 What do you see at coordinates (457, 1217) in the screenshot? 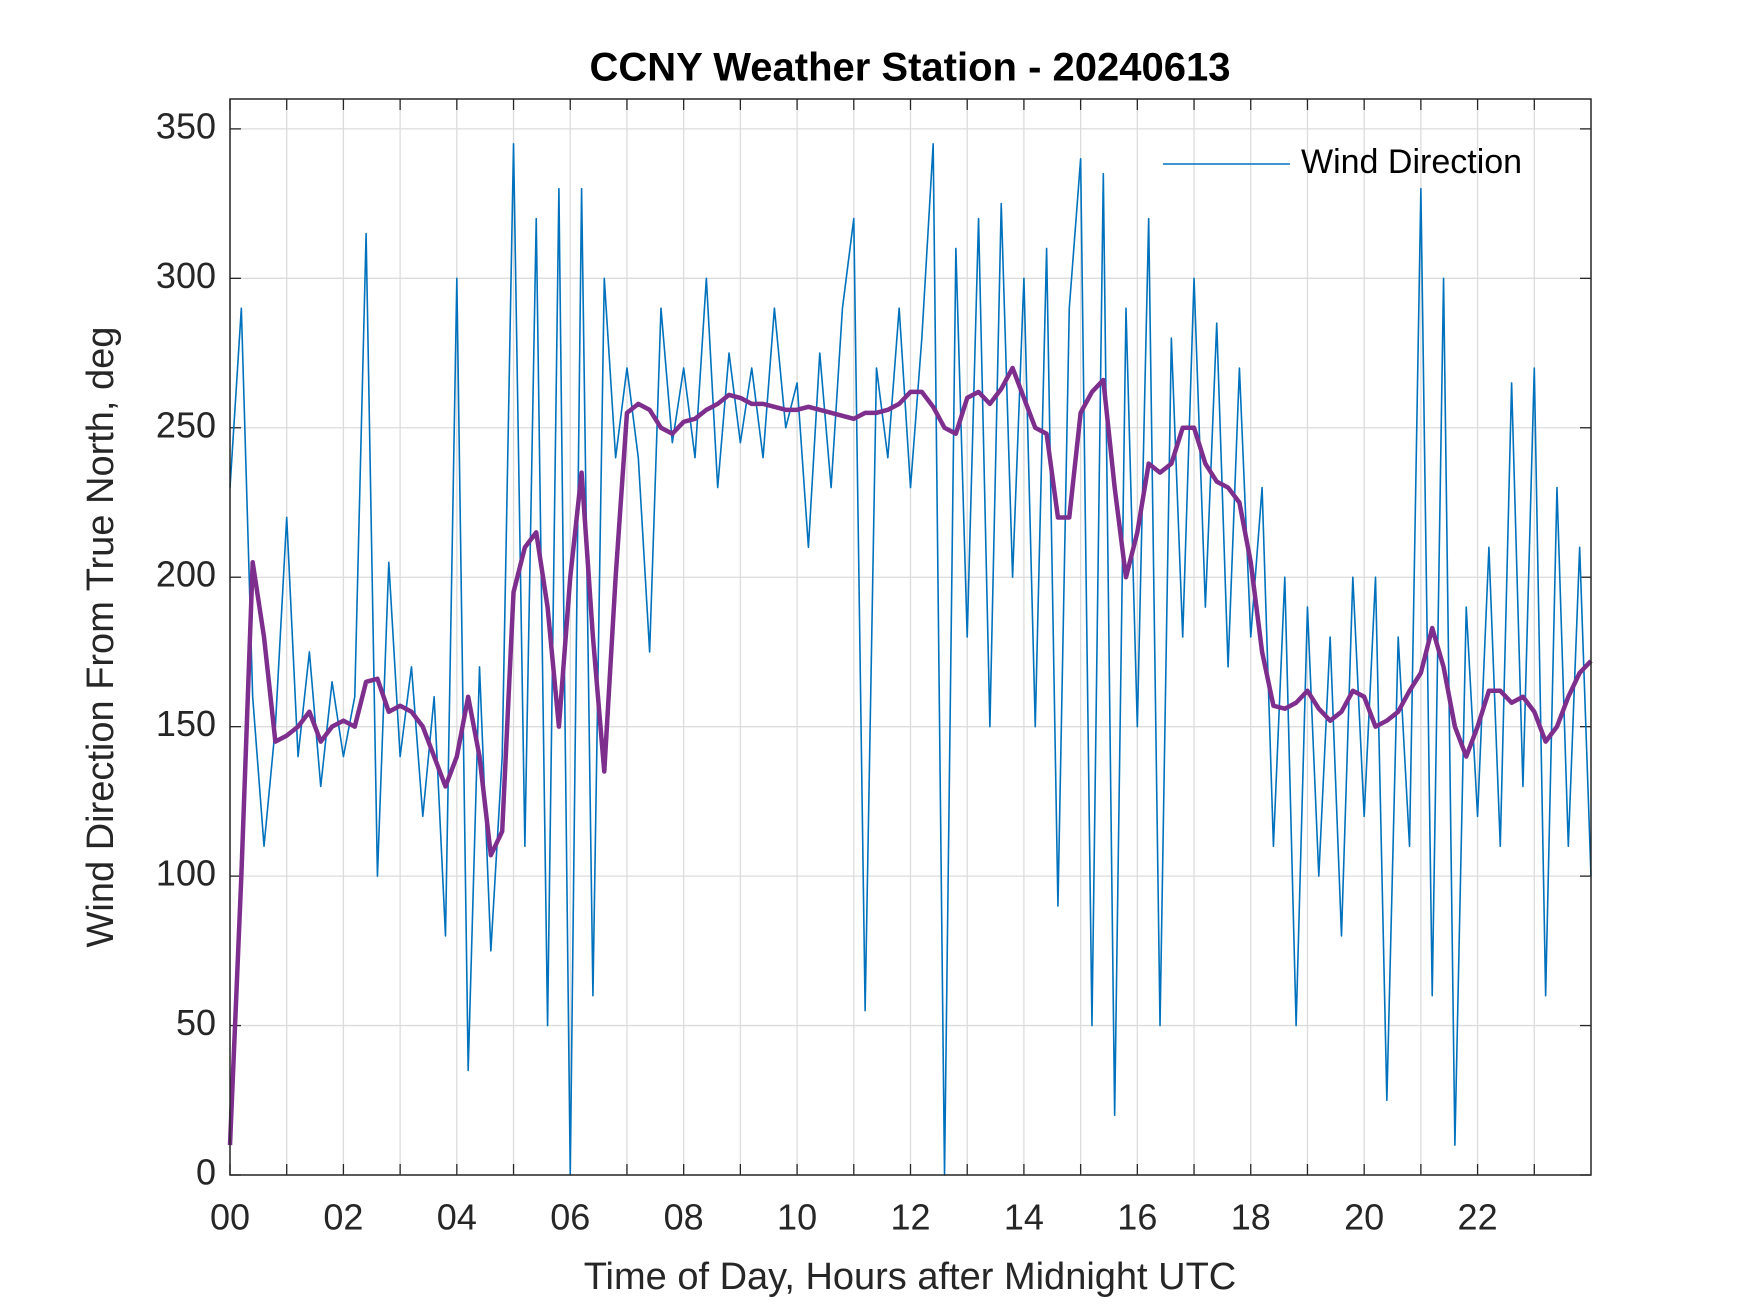
I see `x-tick-label: 04` at bounding box center [457, 1217].